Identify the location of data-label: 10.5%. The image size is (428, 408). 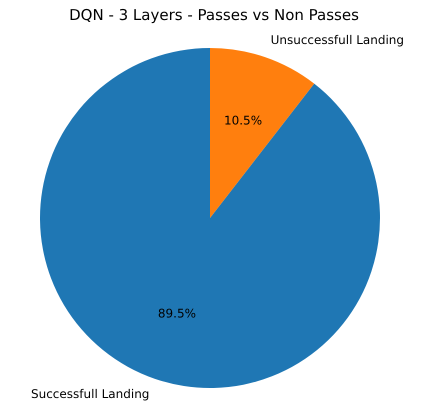
(243, 121).